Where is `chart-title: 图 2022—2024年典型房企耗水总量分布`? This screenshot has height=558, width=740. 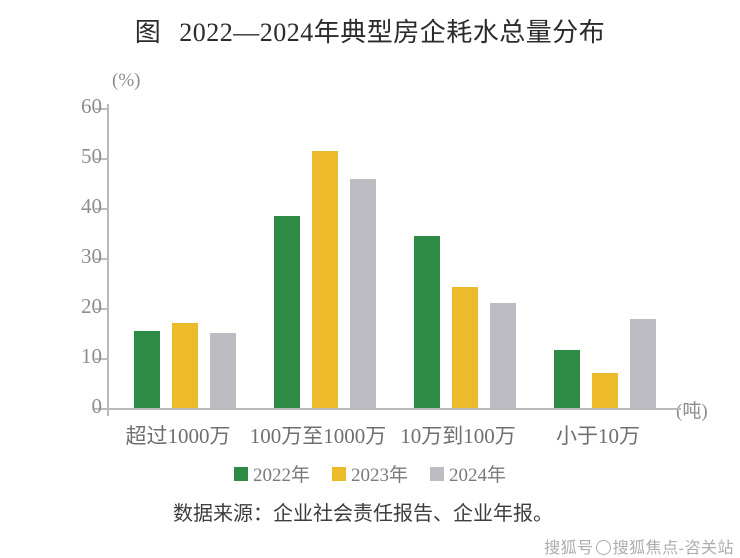 chart-title: 图 2022—2024年典型房企耗水总量分布 is located at coordinates (370, 30).